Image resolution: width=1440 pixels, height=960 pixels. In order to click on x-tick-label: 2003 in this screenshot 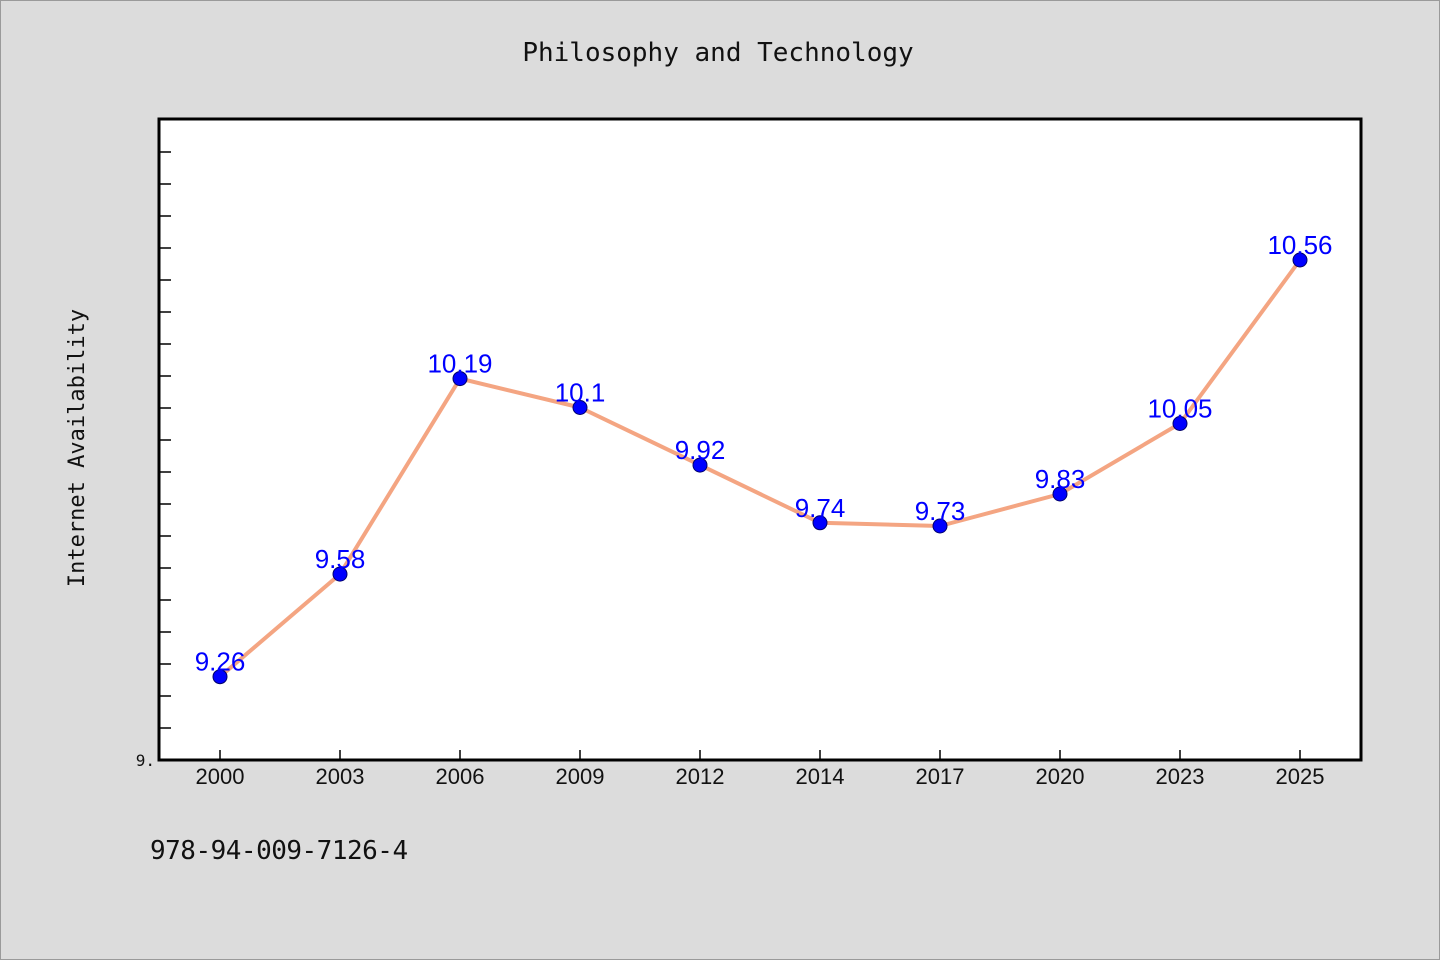, I will do `click(340, 776)`.